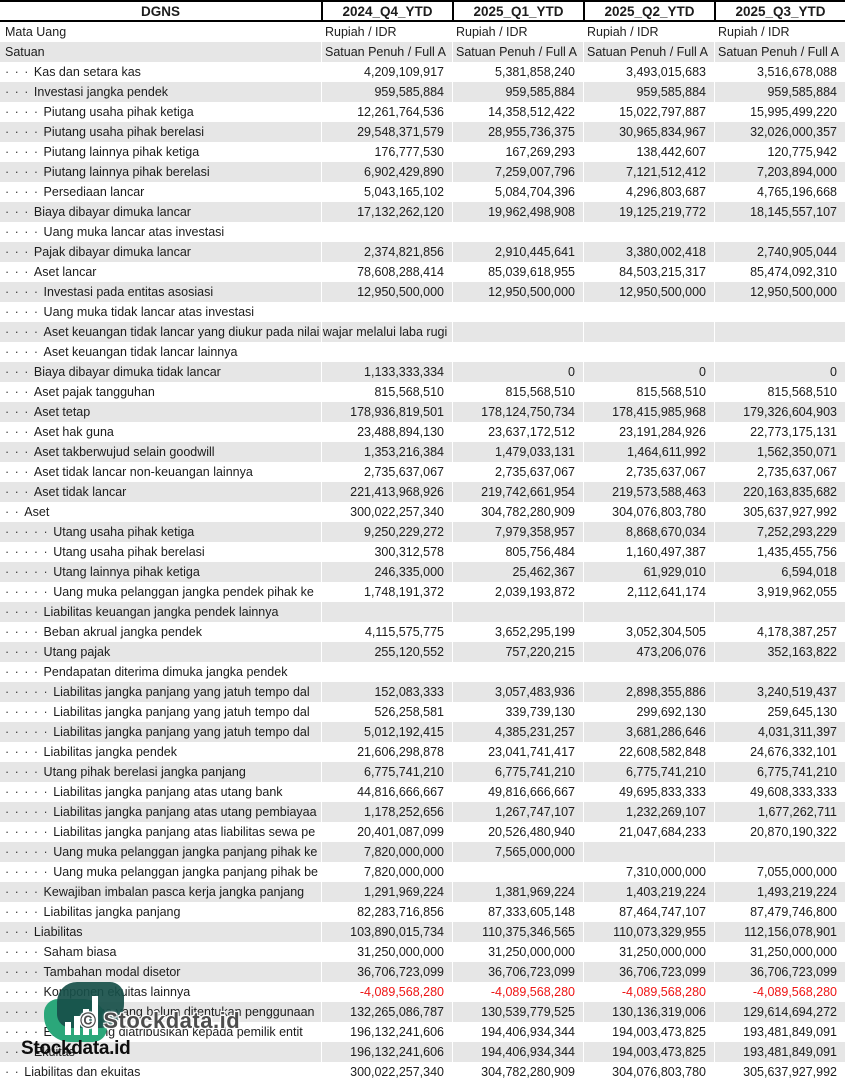 This screenshot has height=1082, width=845. Describe the element at coordinates (779, 552) in the screenshot. I see `value-cell: 1,435,455,756` at that location.